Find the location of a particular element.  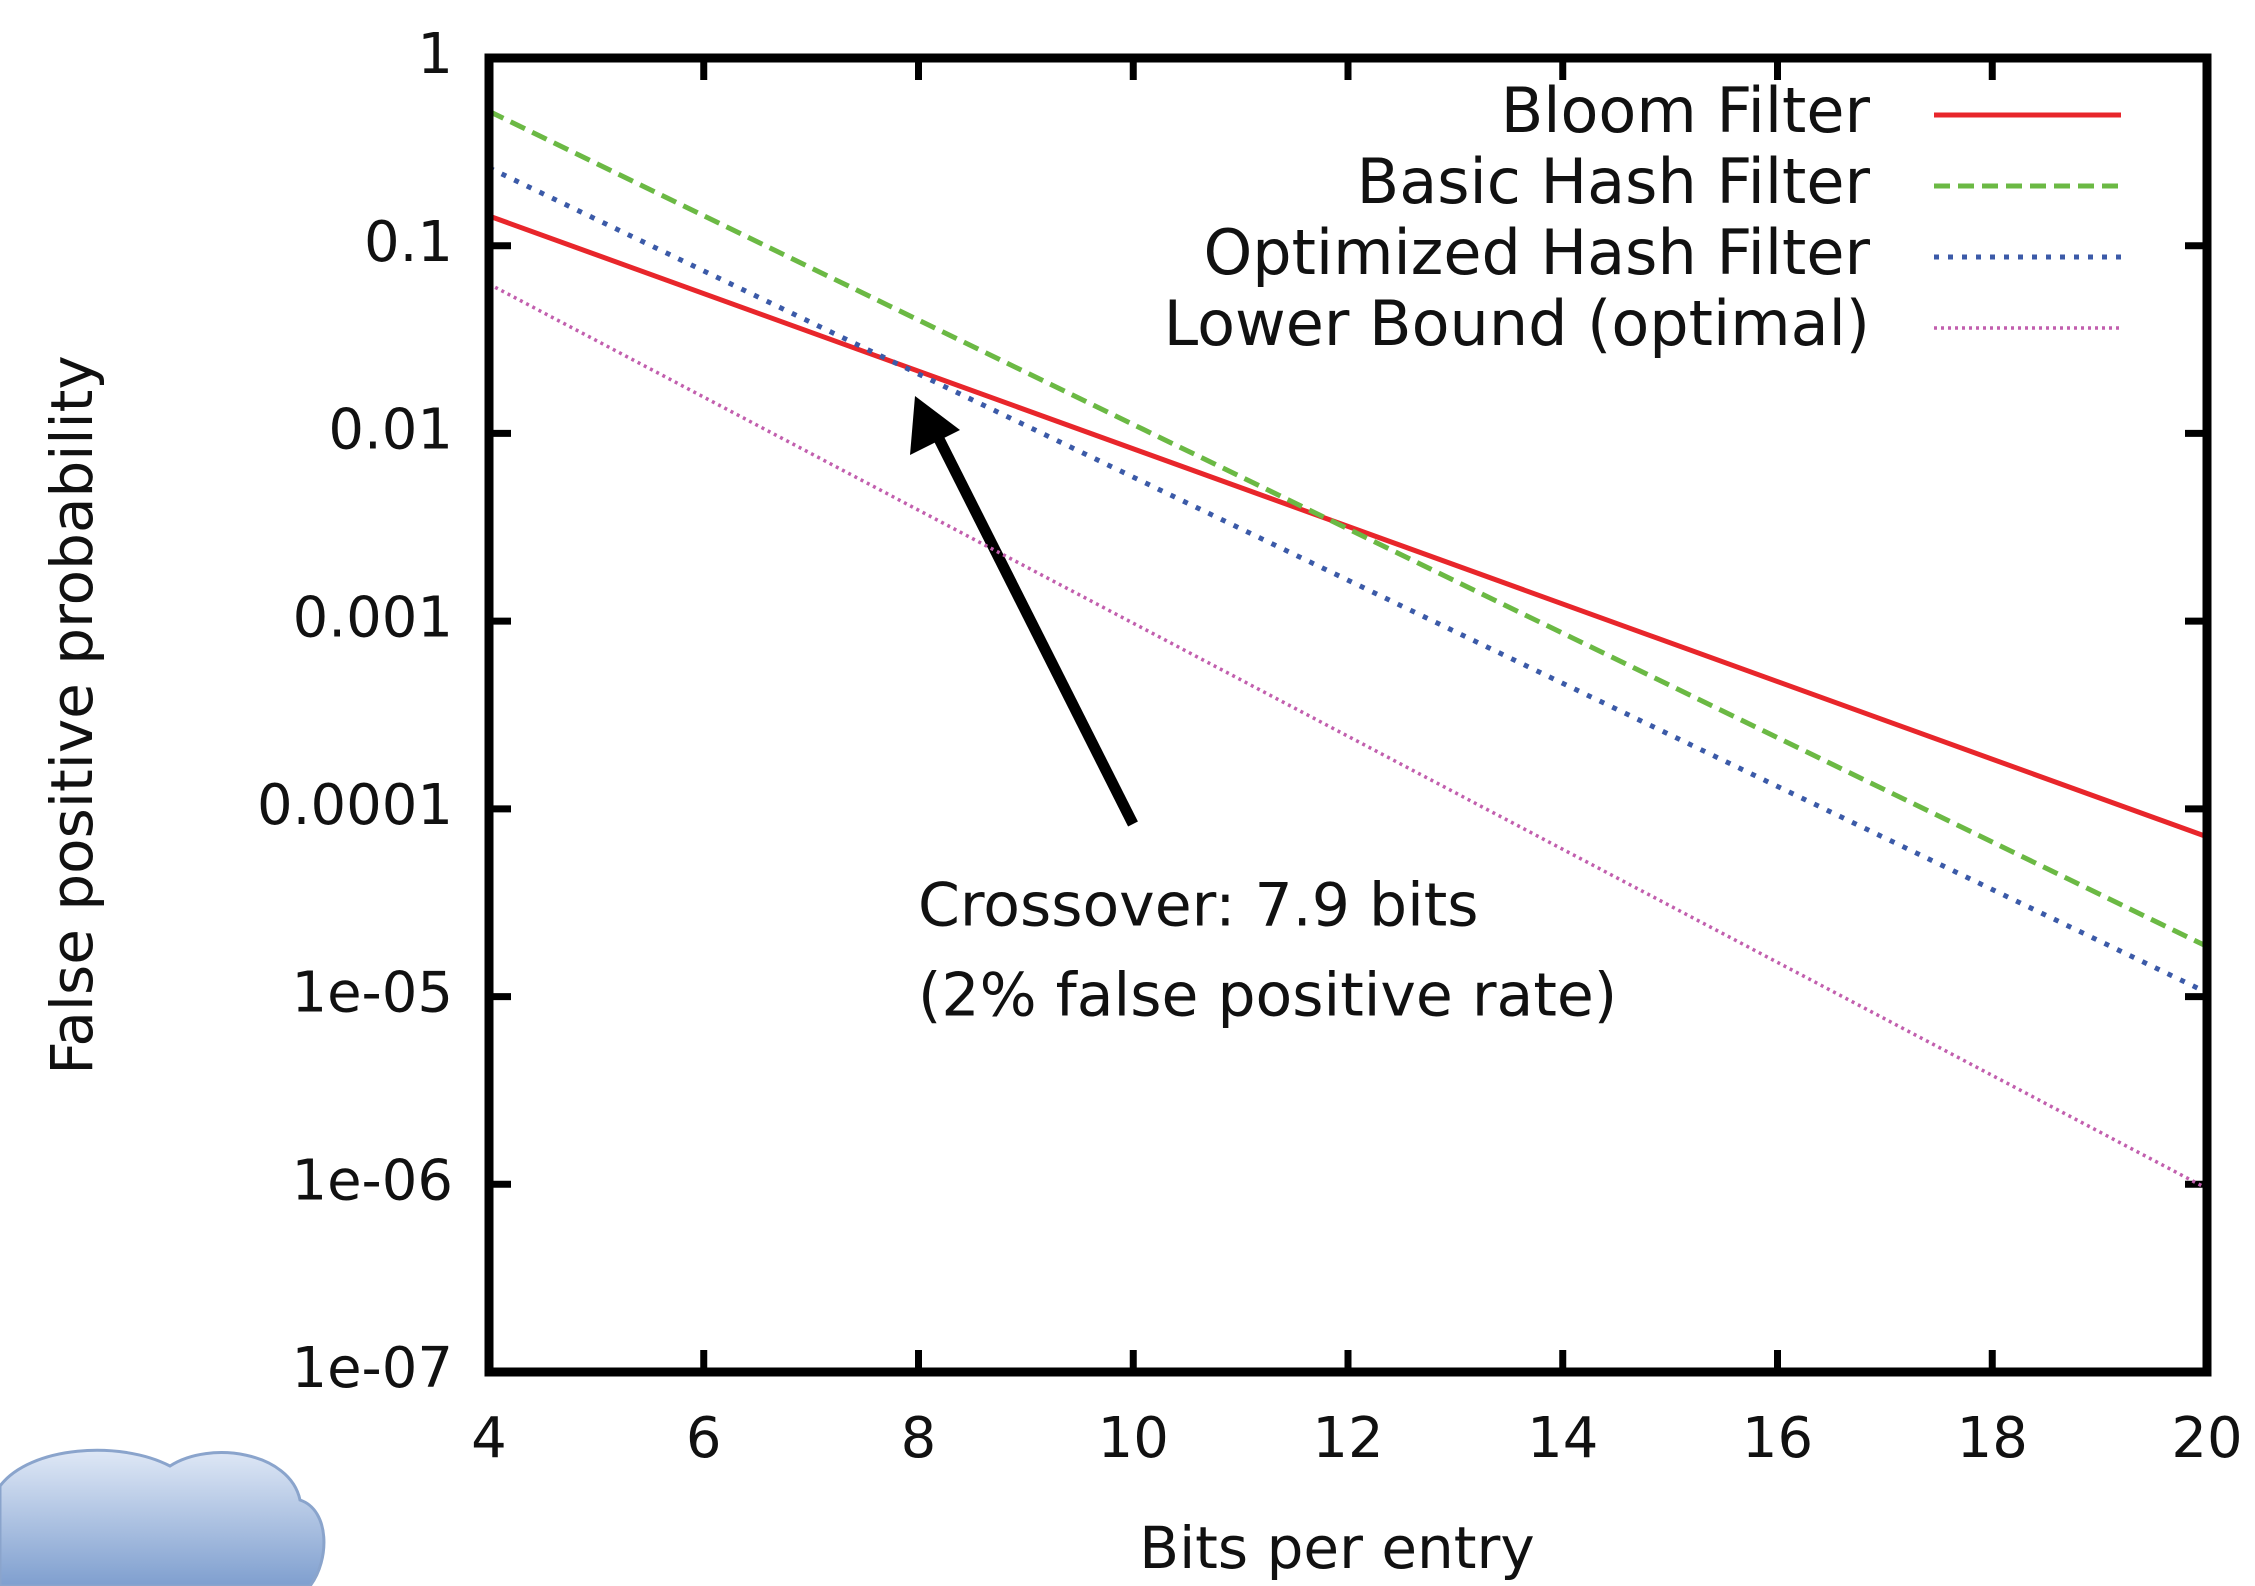

y-tick-label: 0.001 is located at coordinates (373, 617).